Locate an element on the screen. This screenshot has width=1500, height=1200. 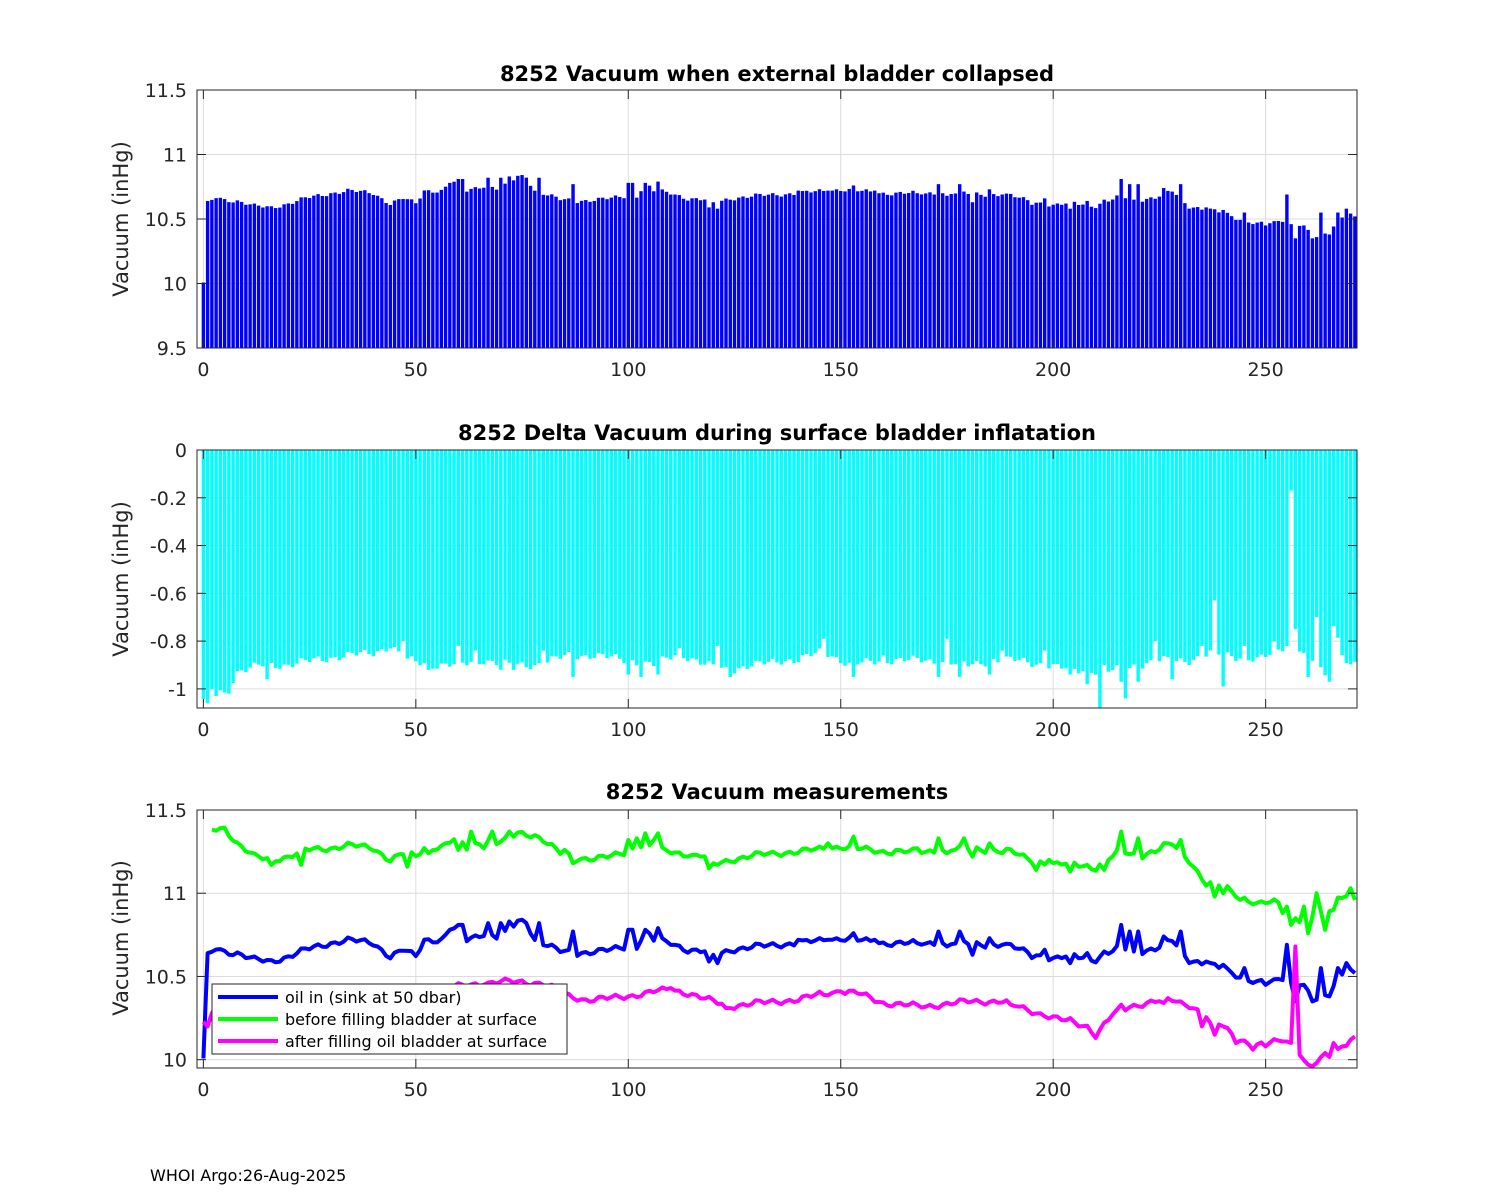
chart-title: 8252 Vacuum measurements is located at coordinates (777, 792).